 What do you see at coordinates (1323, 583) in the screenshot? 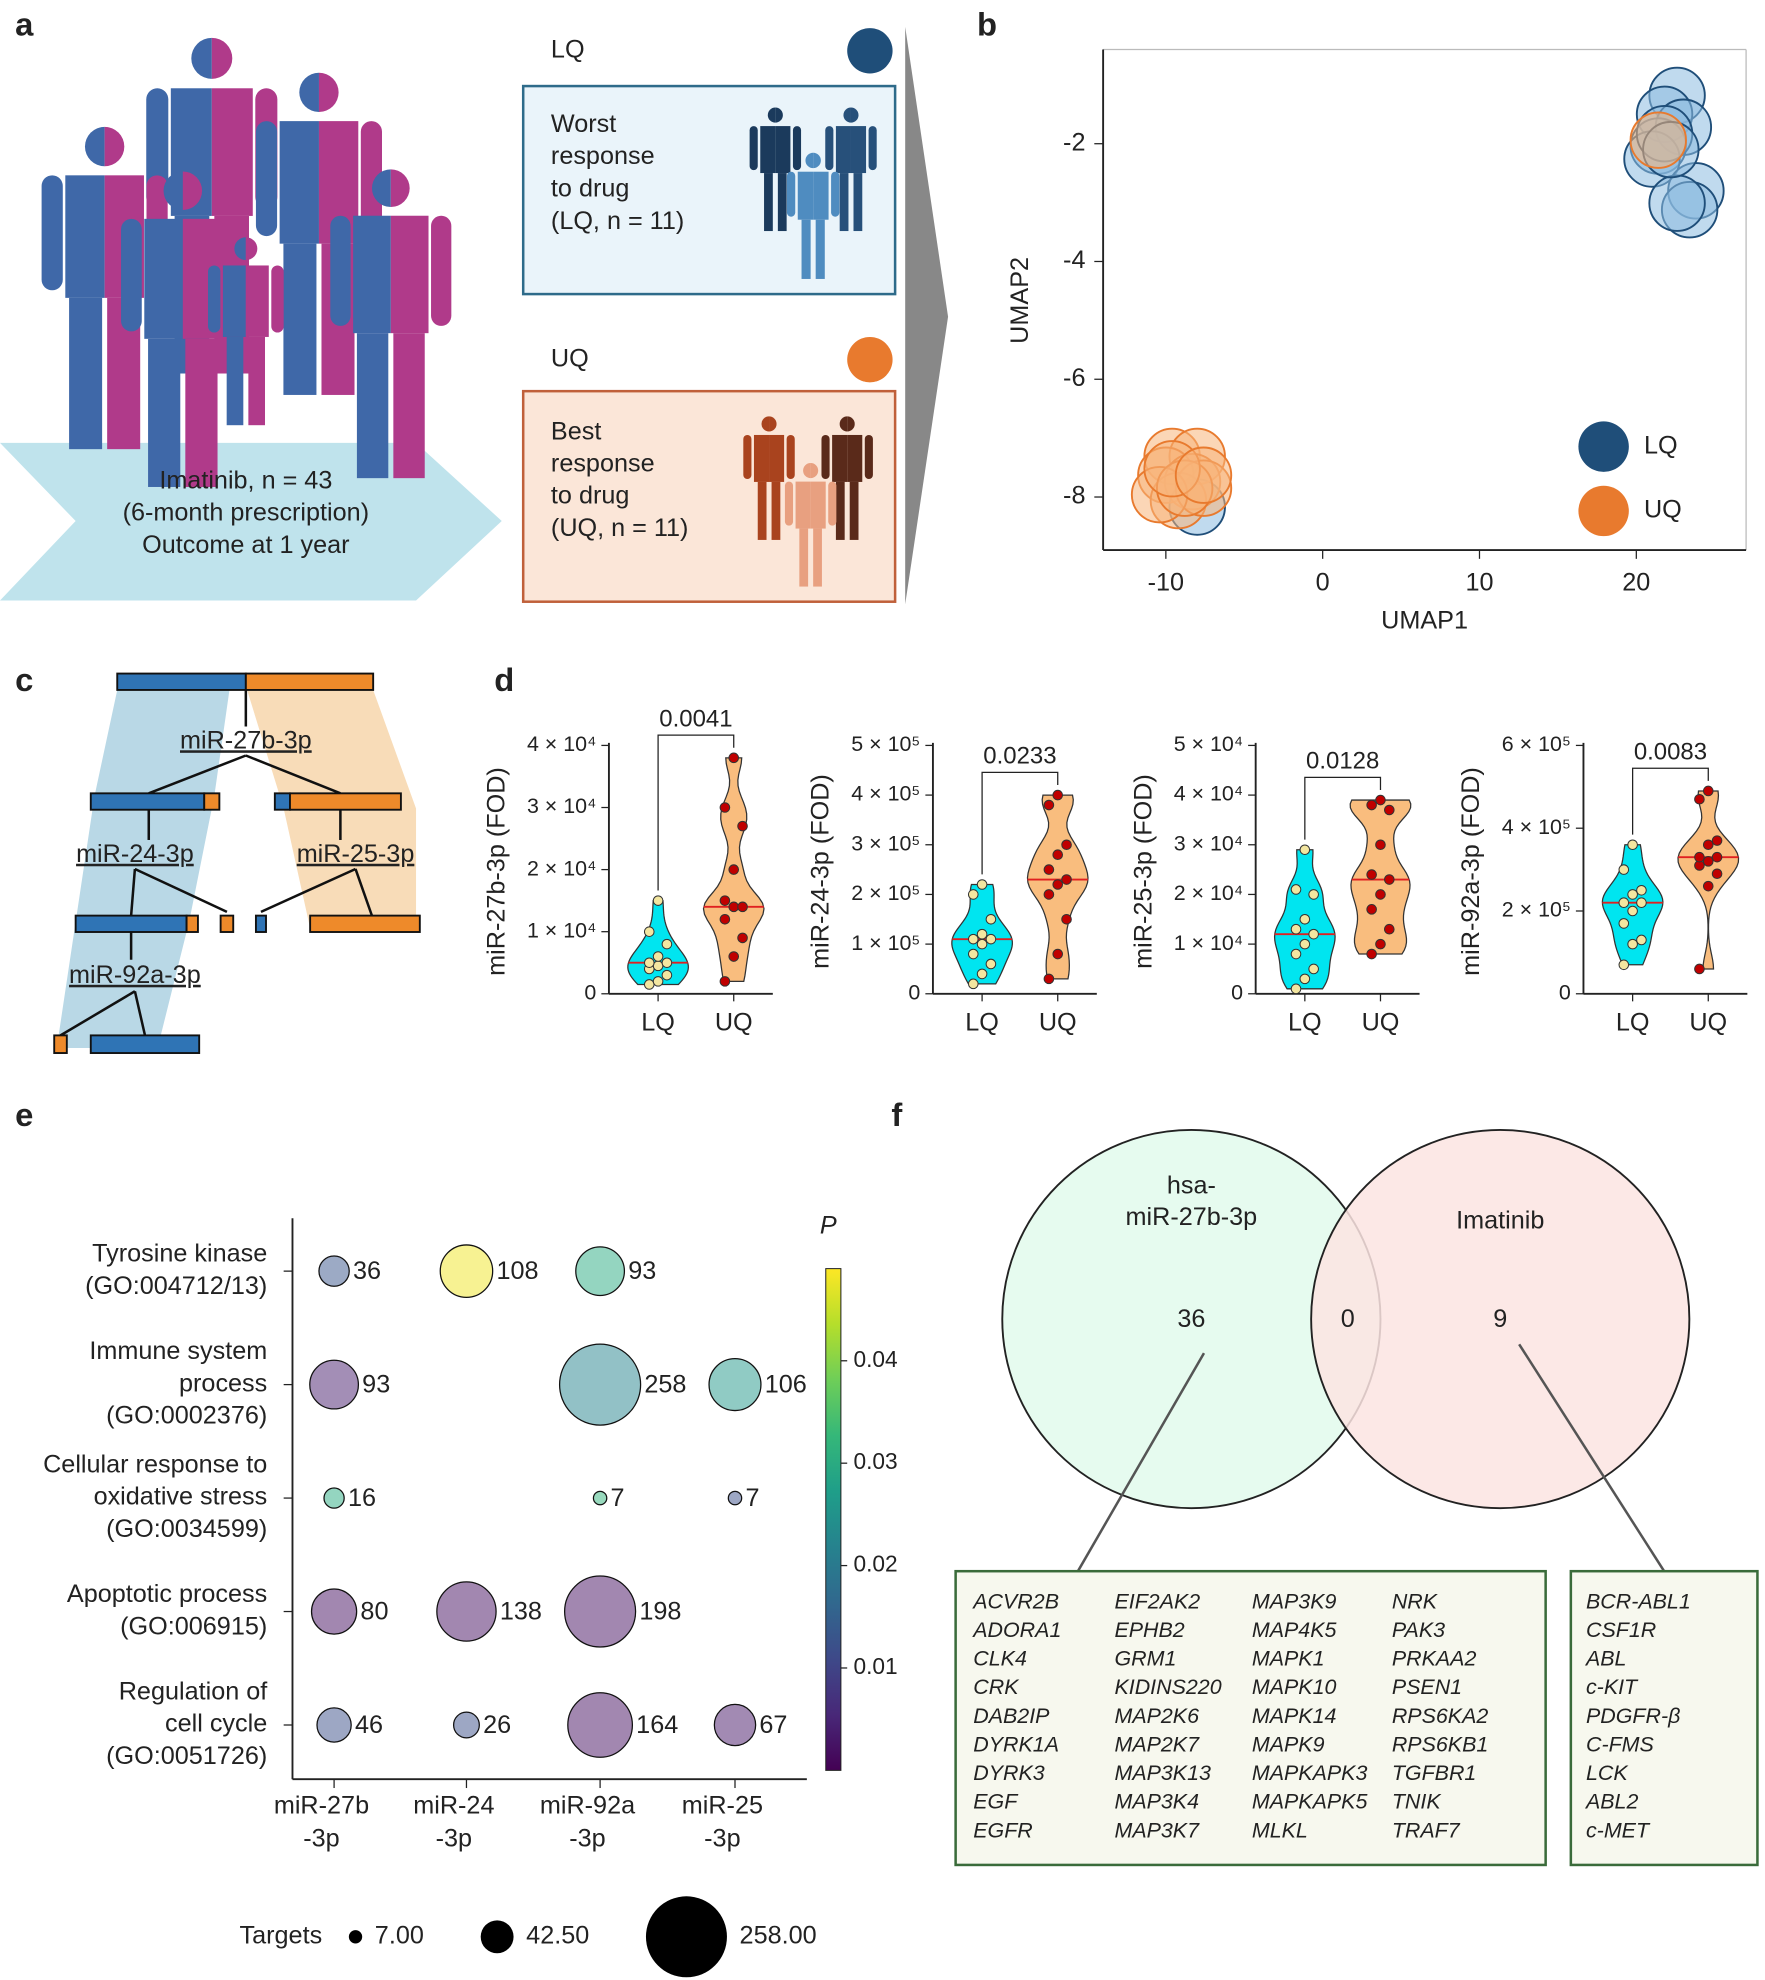
I see `x-tick-label: 0` at bounding box center [1323, 583].